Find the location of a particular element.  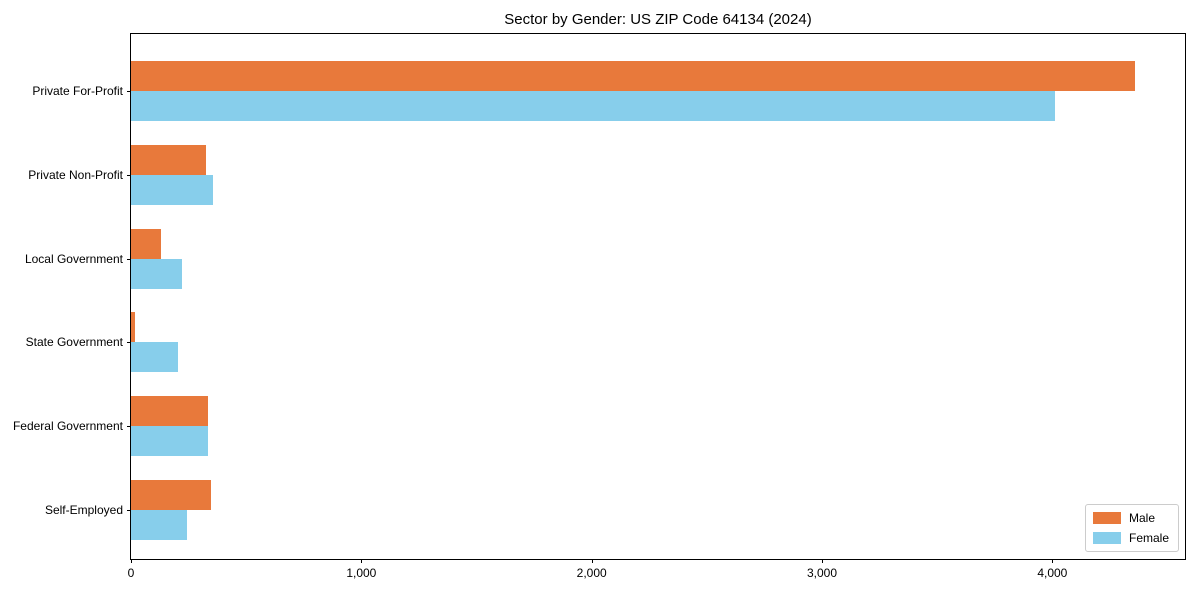

legend-item-male: Male is located at coordinates (1130, 518).